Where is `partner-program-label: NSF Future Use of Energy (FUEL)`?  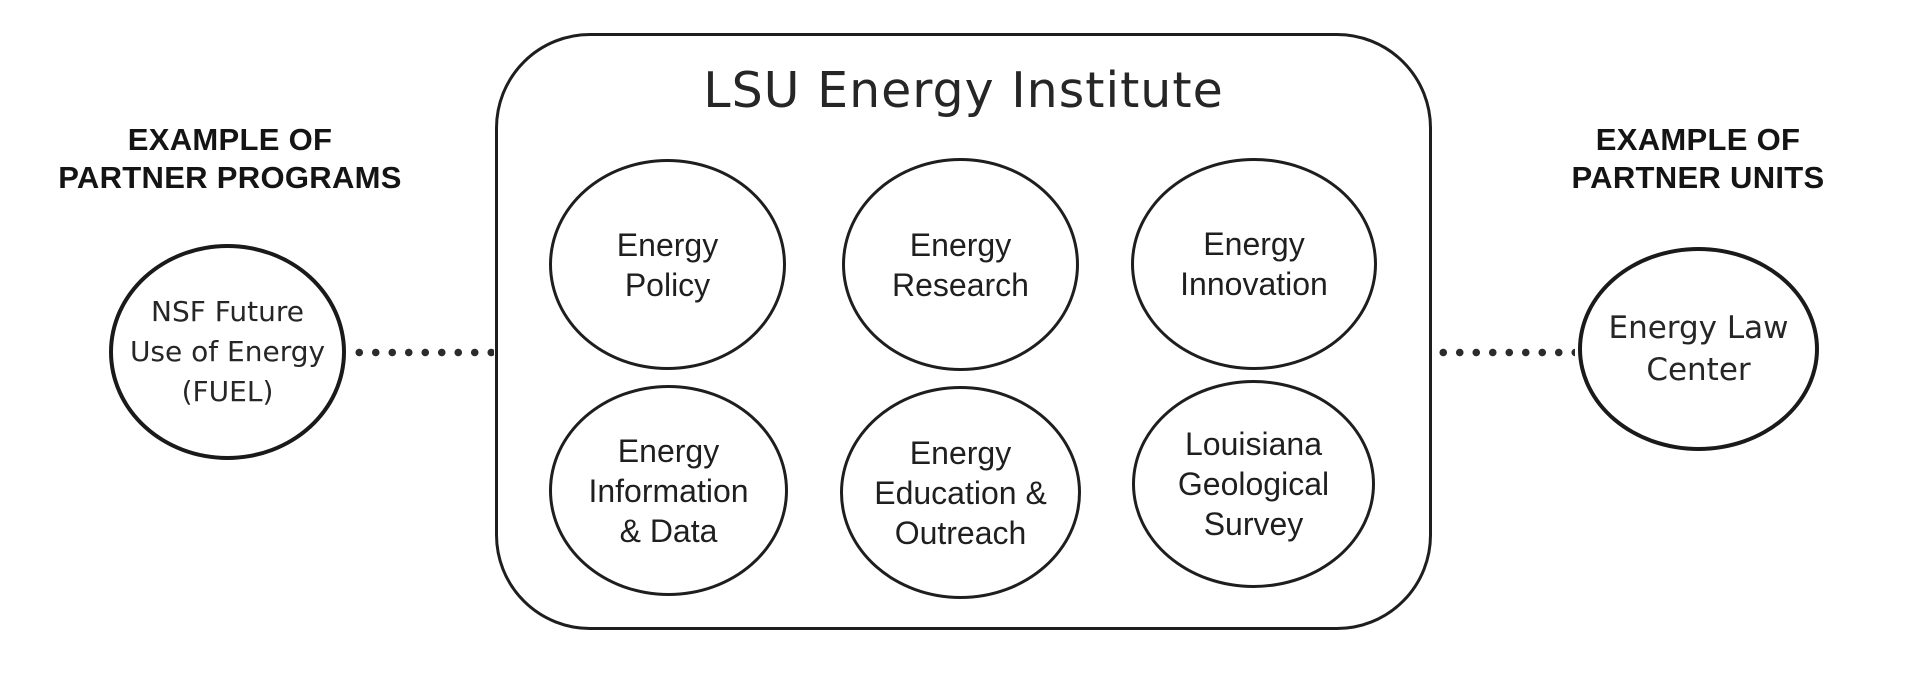
partner-program-label: NSF Future Use of Energy (FUEL) is located at coordinates (227, 351).